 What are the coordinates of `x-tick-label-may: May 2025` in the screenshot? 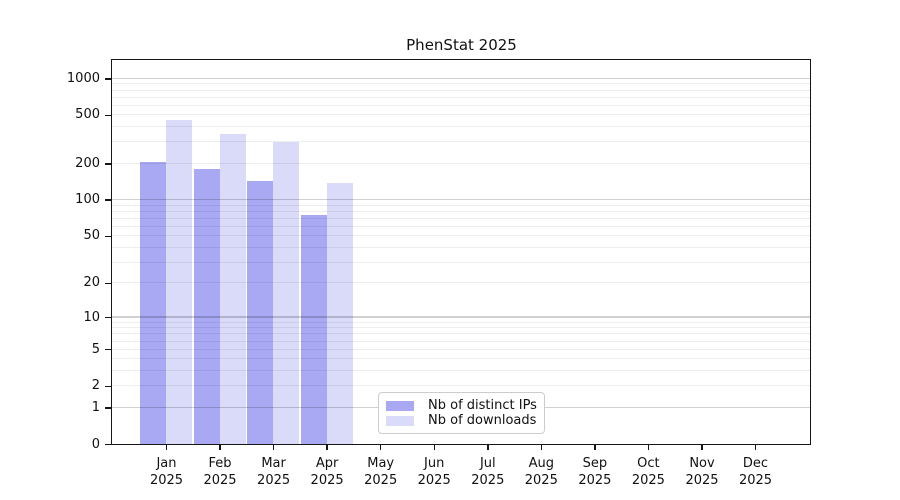 It's located at (381, 472).